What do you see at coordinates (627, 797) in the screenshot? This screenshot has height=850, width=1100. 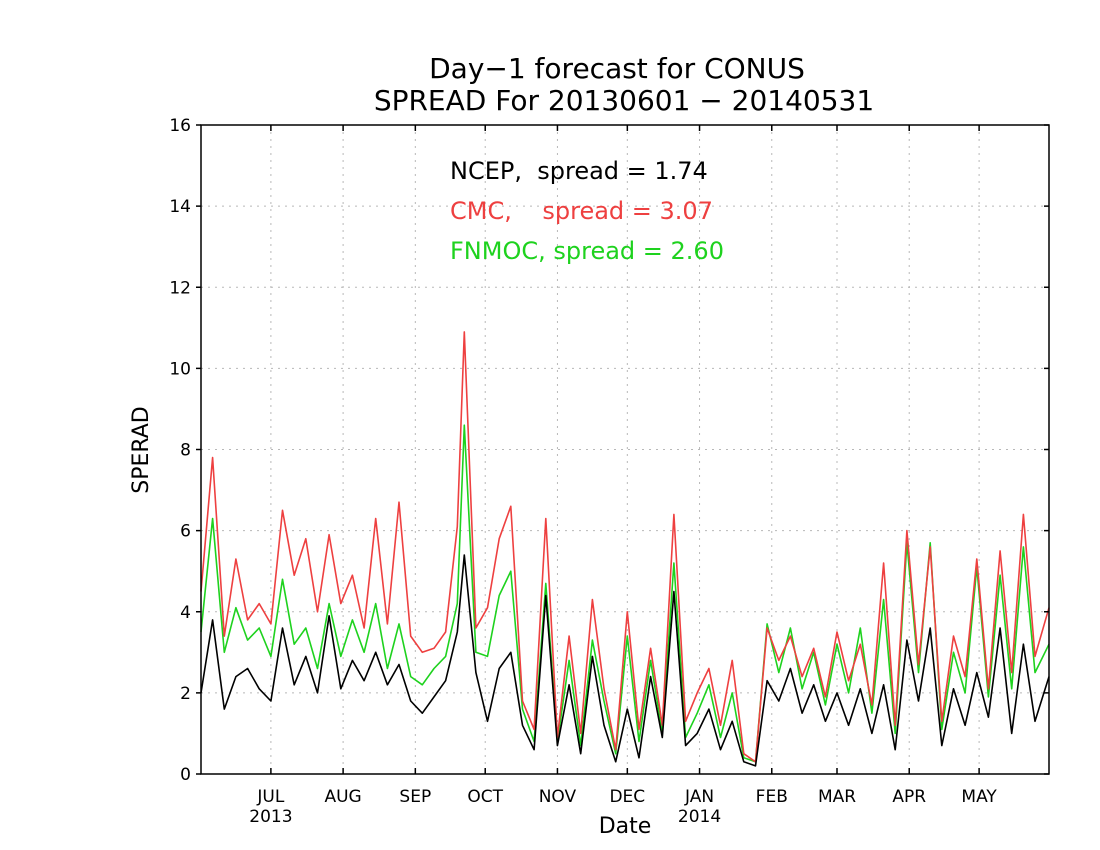 I see `x-tick-label: DEC` at bounding box center [627, 797].